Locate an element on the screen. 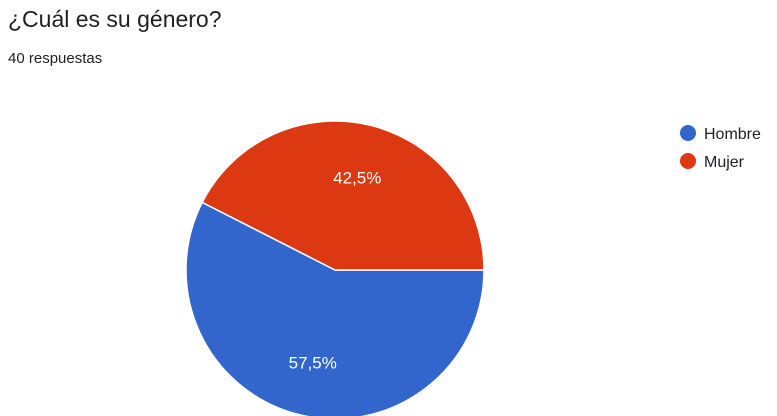 The image size is (777, 416). pie-label-mujer: 42,5% is located at coordinates (357, 177).